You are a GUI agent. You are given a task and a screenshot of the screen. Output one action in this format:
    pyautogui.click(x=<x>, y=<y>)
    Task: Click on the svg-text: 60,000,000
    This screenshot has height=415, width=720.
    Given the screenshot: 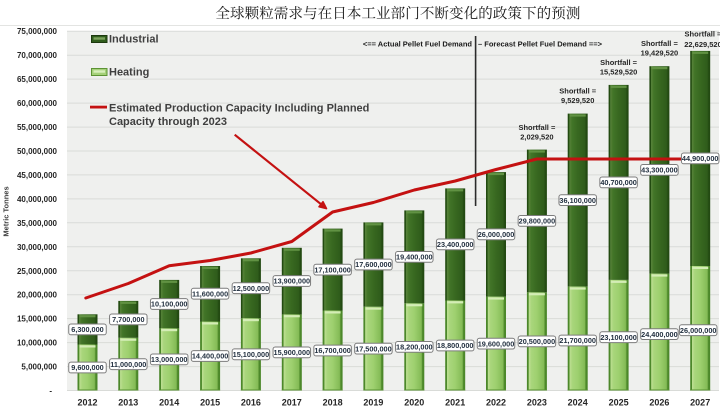 What is the action you would take?
    pyautogui.click(x=37, y=103)
    